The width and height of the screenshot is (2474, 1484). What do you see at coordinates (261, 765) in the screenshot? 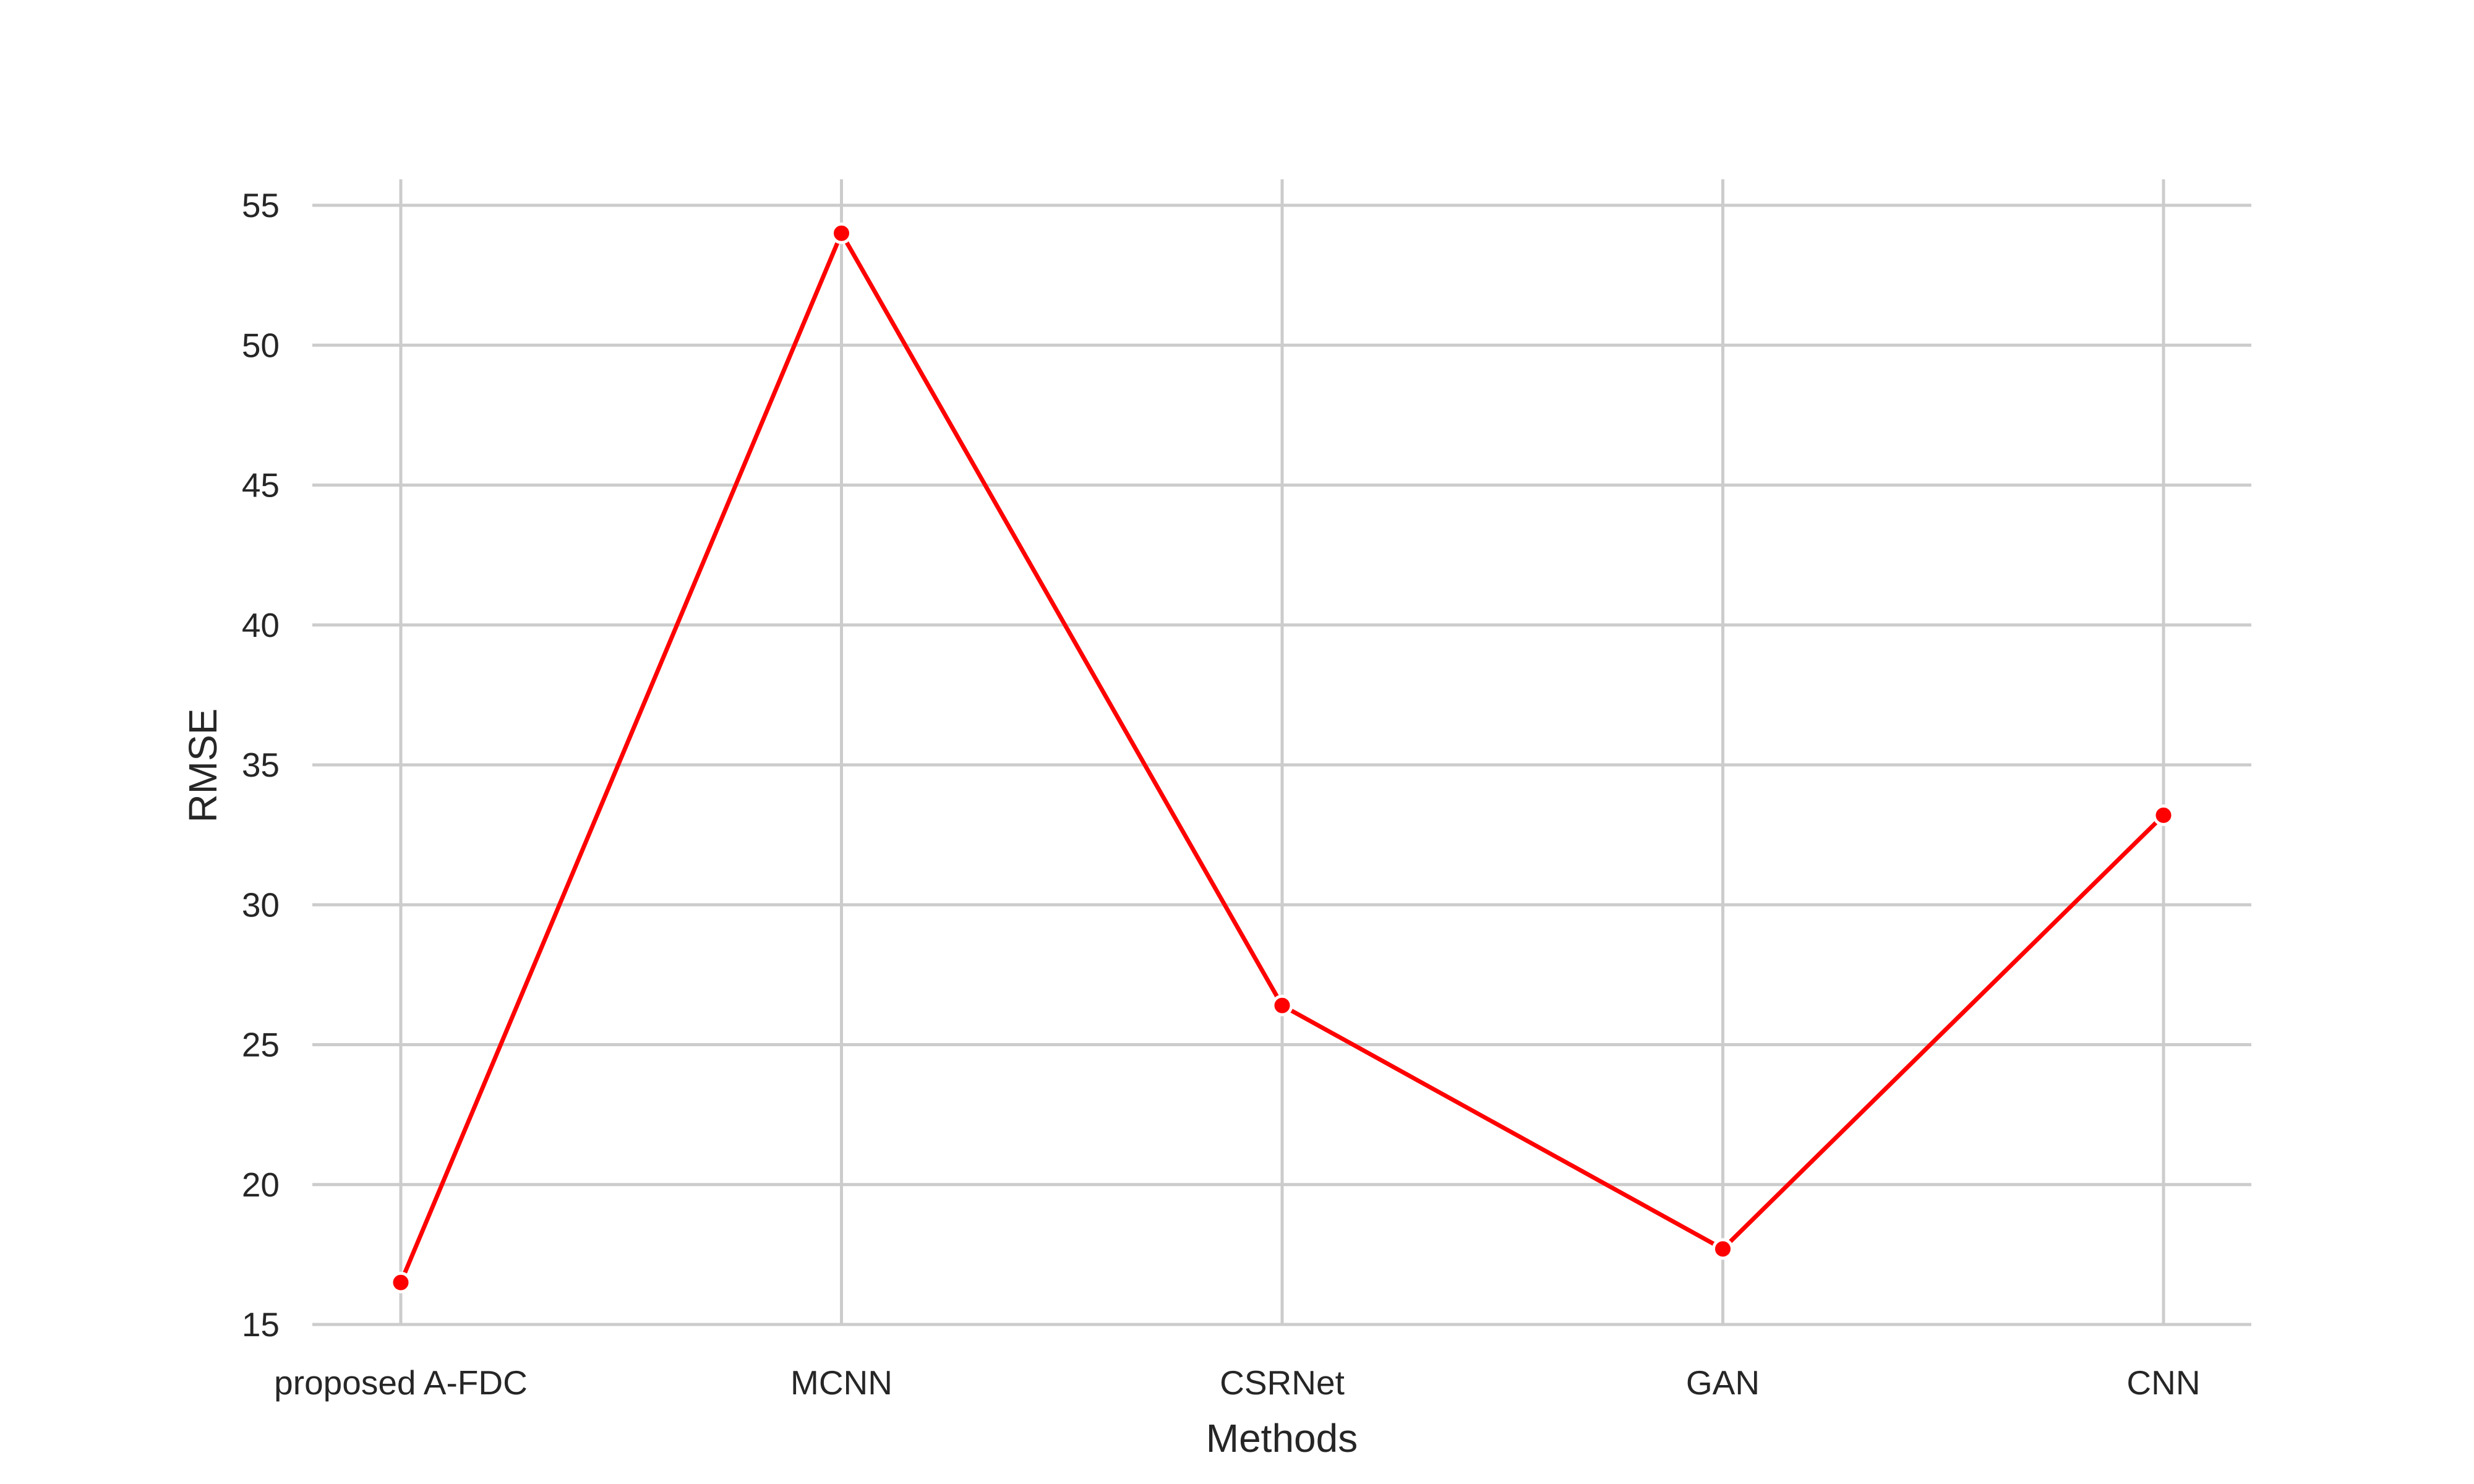
I see `y-tick-label: 35` at bounding box center [261, 765].